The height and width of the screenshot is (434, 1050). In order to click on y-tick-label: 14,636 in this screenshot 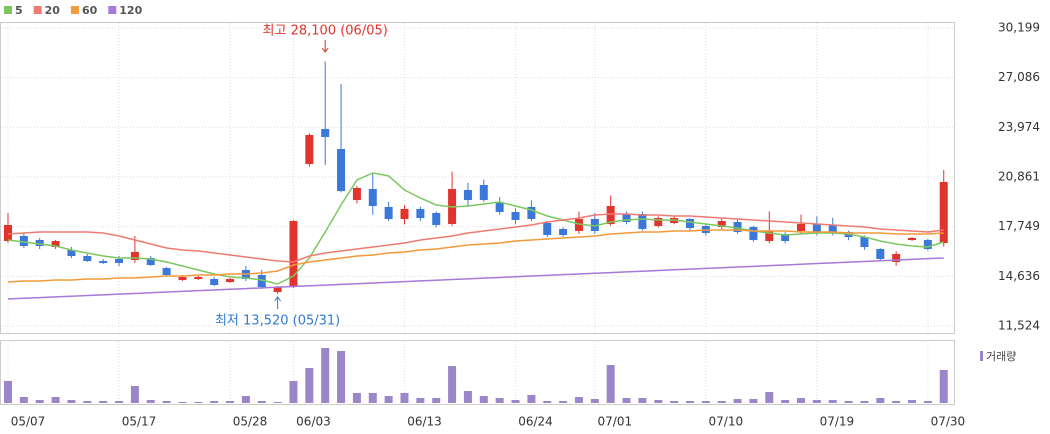, I will do `click(1019, 276)`.